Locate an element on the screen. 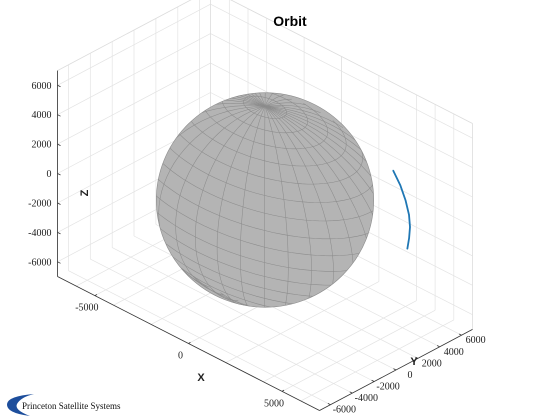 This screenshot has width=560, height=420. z-tick-label: -4000 is located at coordinates (39, 233).